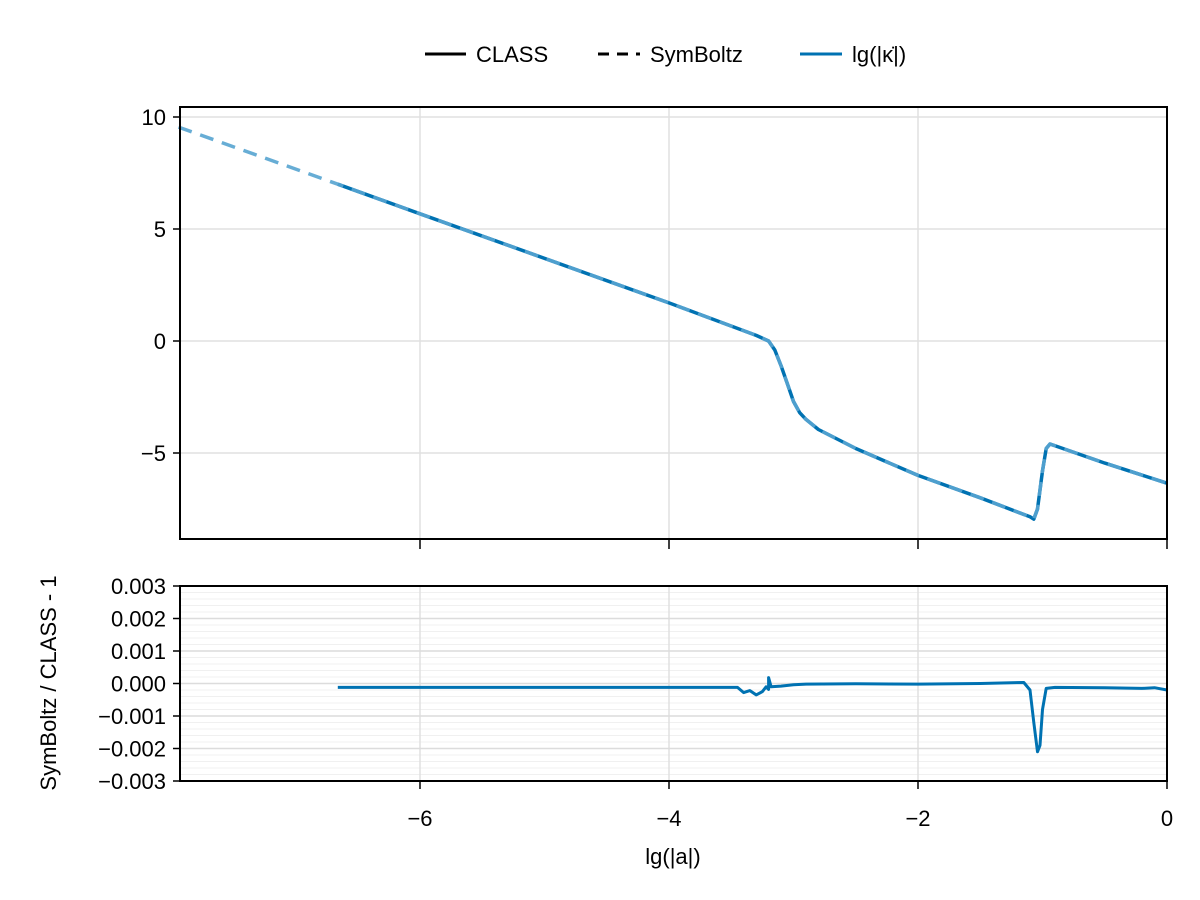 Image resolution: width=1200 pixels, height=900 pixels. I want to click on x-tick-label: −4, so click(668, 818).